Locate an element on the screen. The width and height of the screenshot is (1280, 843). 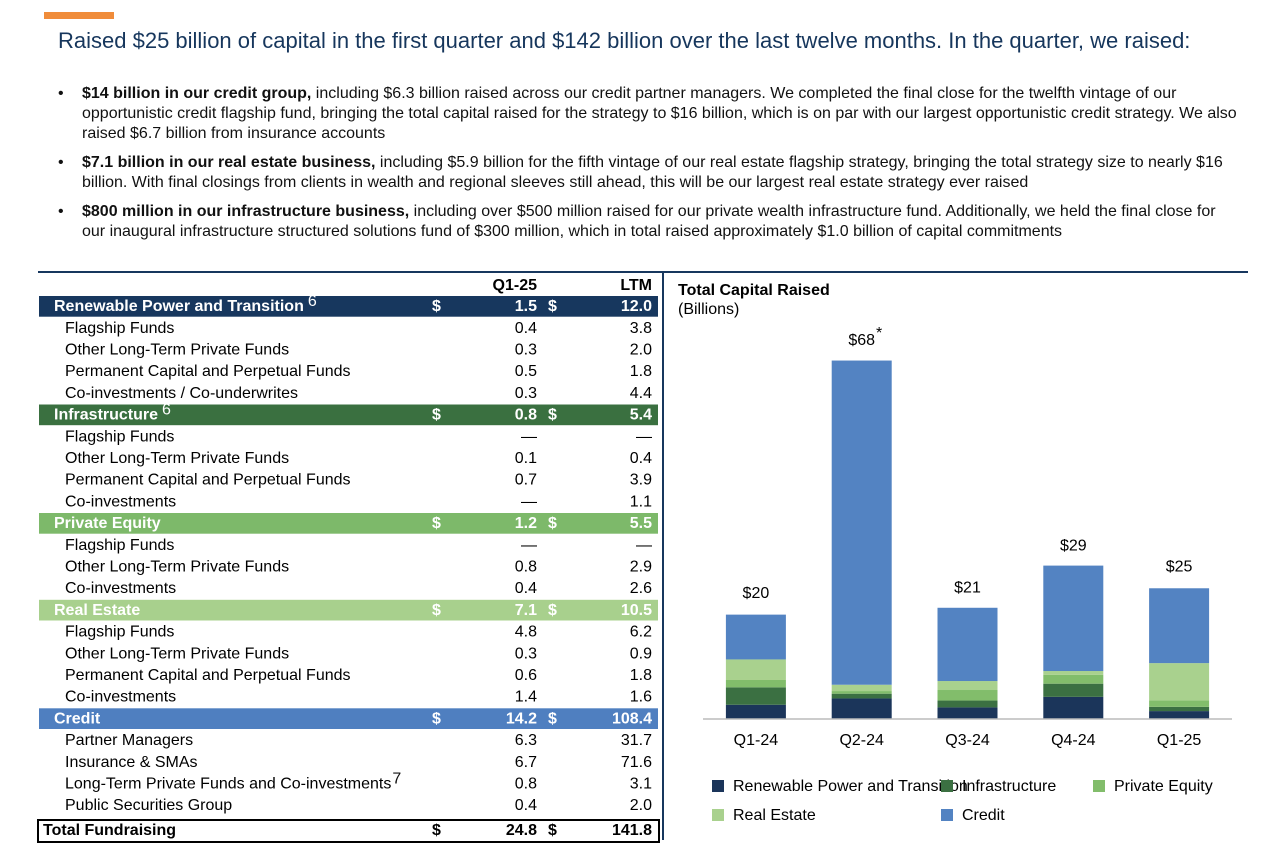
row-label: Flagship Funds is located at coordinates (119, 436).